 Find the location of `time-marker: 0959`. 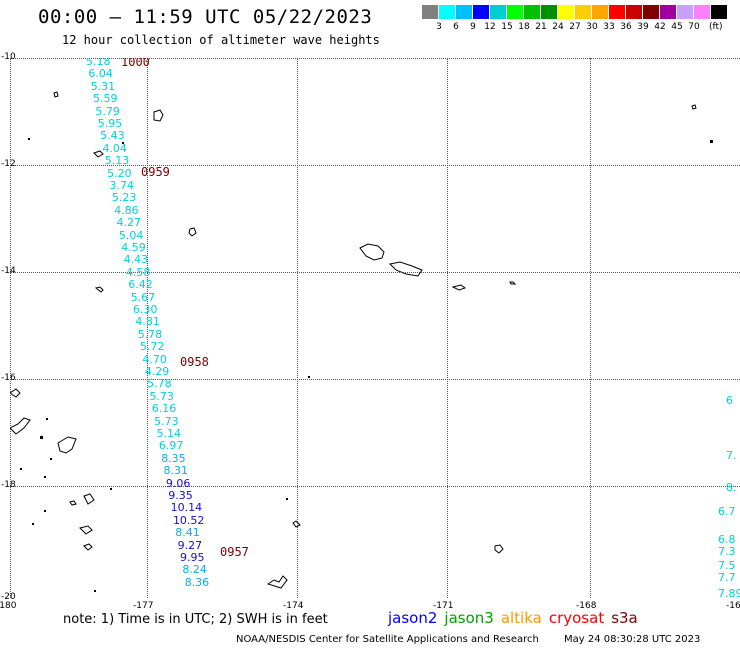

time-marker: 0959 is located at coordinates (155, 172).